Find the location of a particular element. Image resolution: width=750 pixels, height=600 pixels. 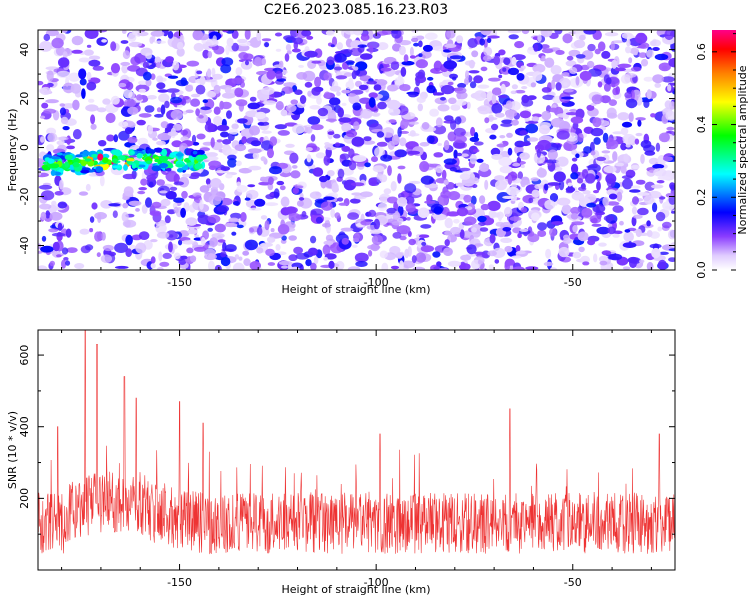

y-tick-label: -40 is located at coordinates (24, 246).